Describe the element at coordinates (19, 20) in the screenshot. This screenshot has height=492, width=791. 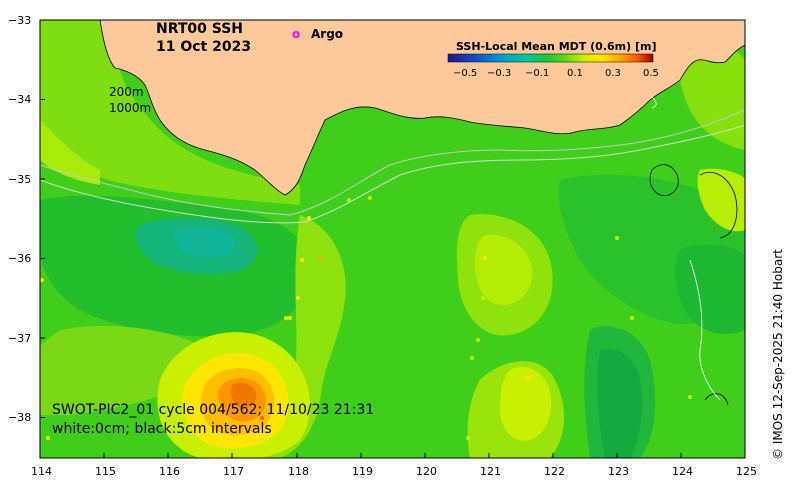
I see `y-tick-label: −33` at that location.